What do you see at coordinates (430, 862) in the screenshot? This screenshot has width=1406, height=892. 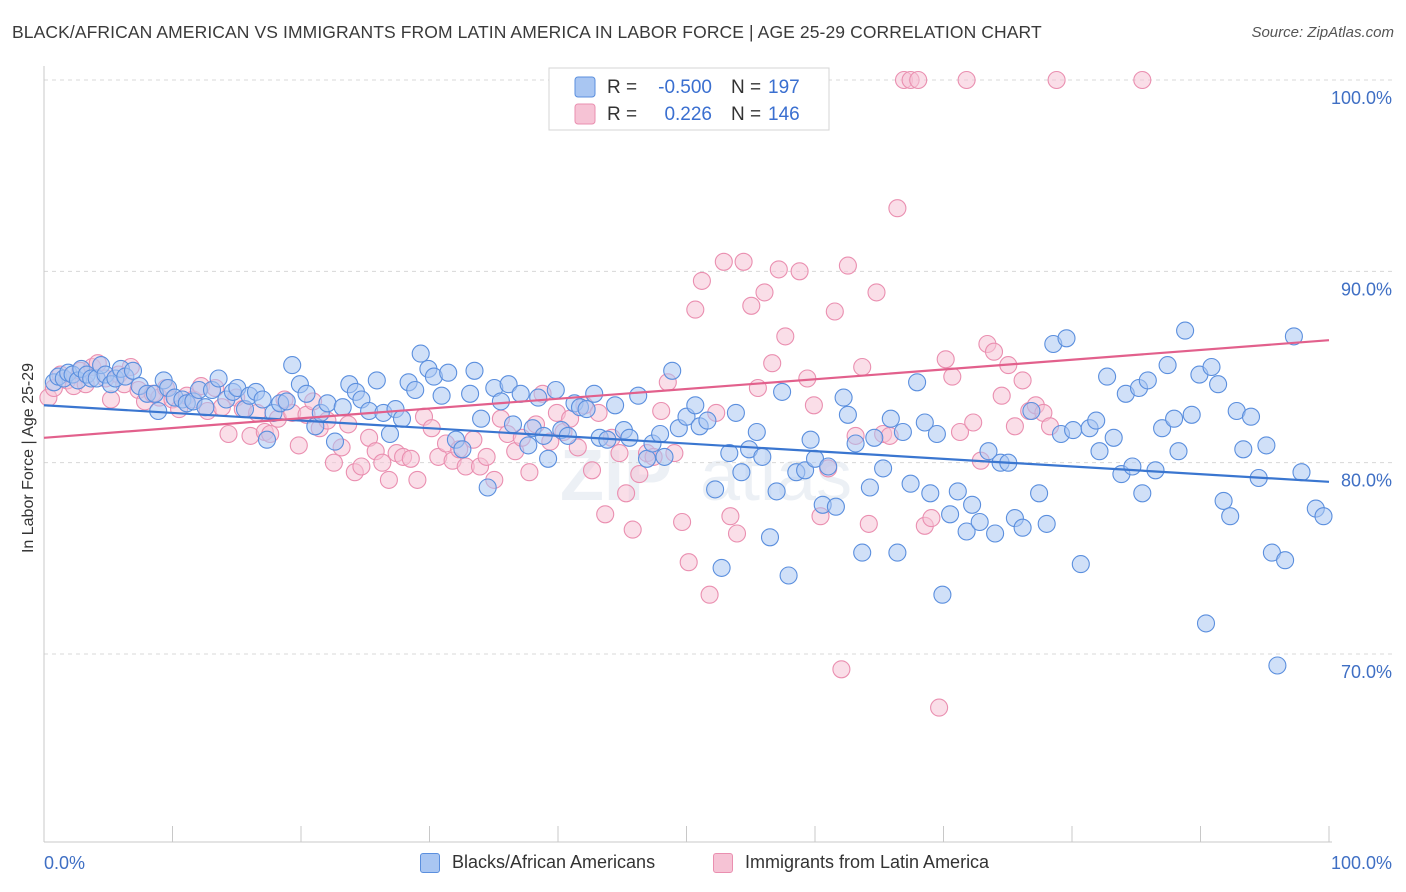 I see `legend-swatch-blue` at bounding box center [430, 862].